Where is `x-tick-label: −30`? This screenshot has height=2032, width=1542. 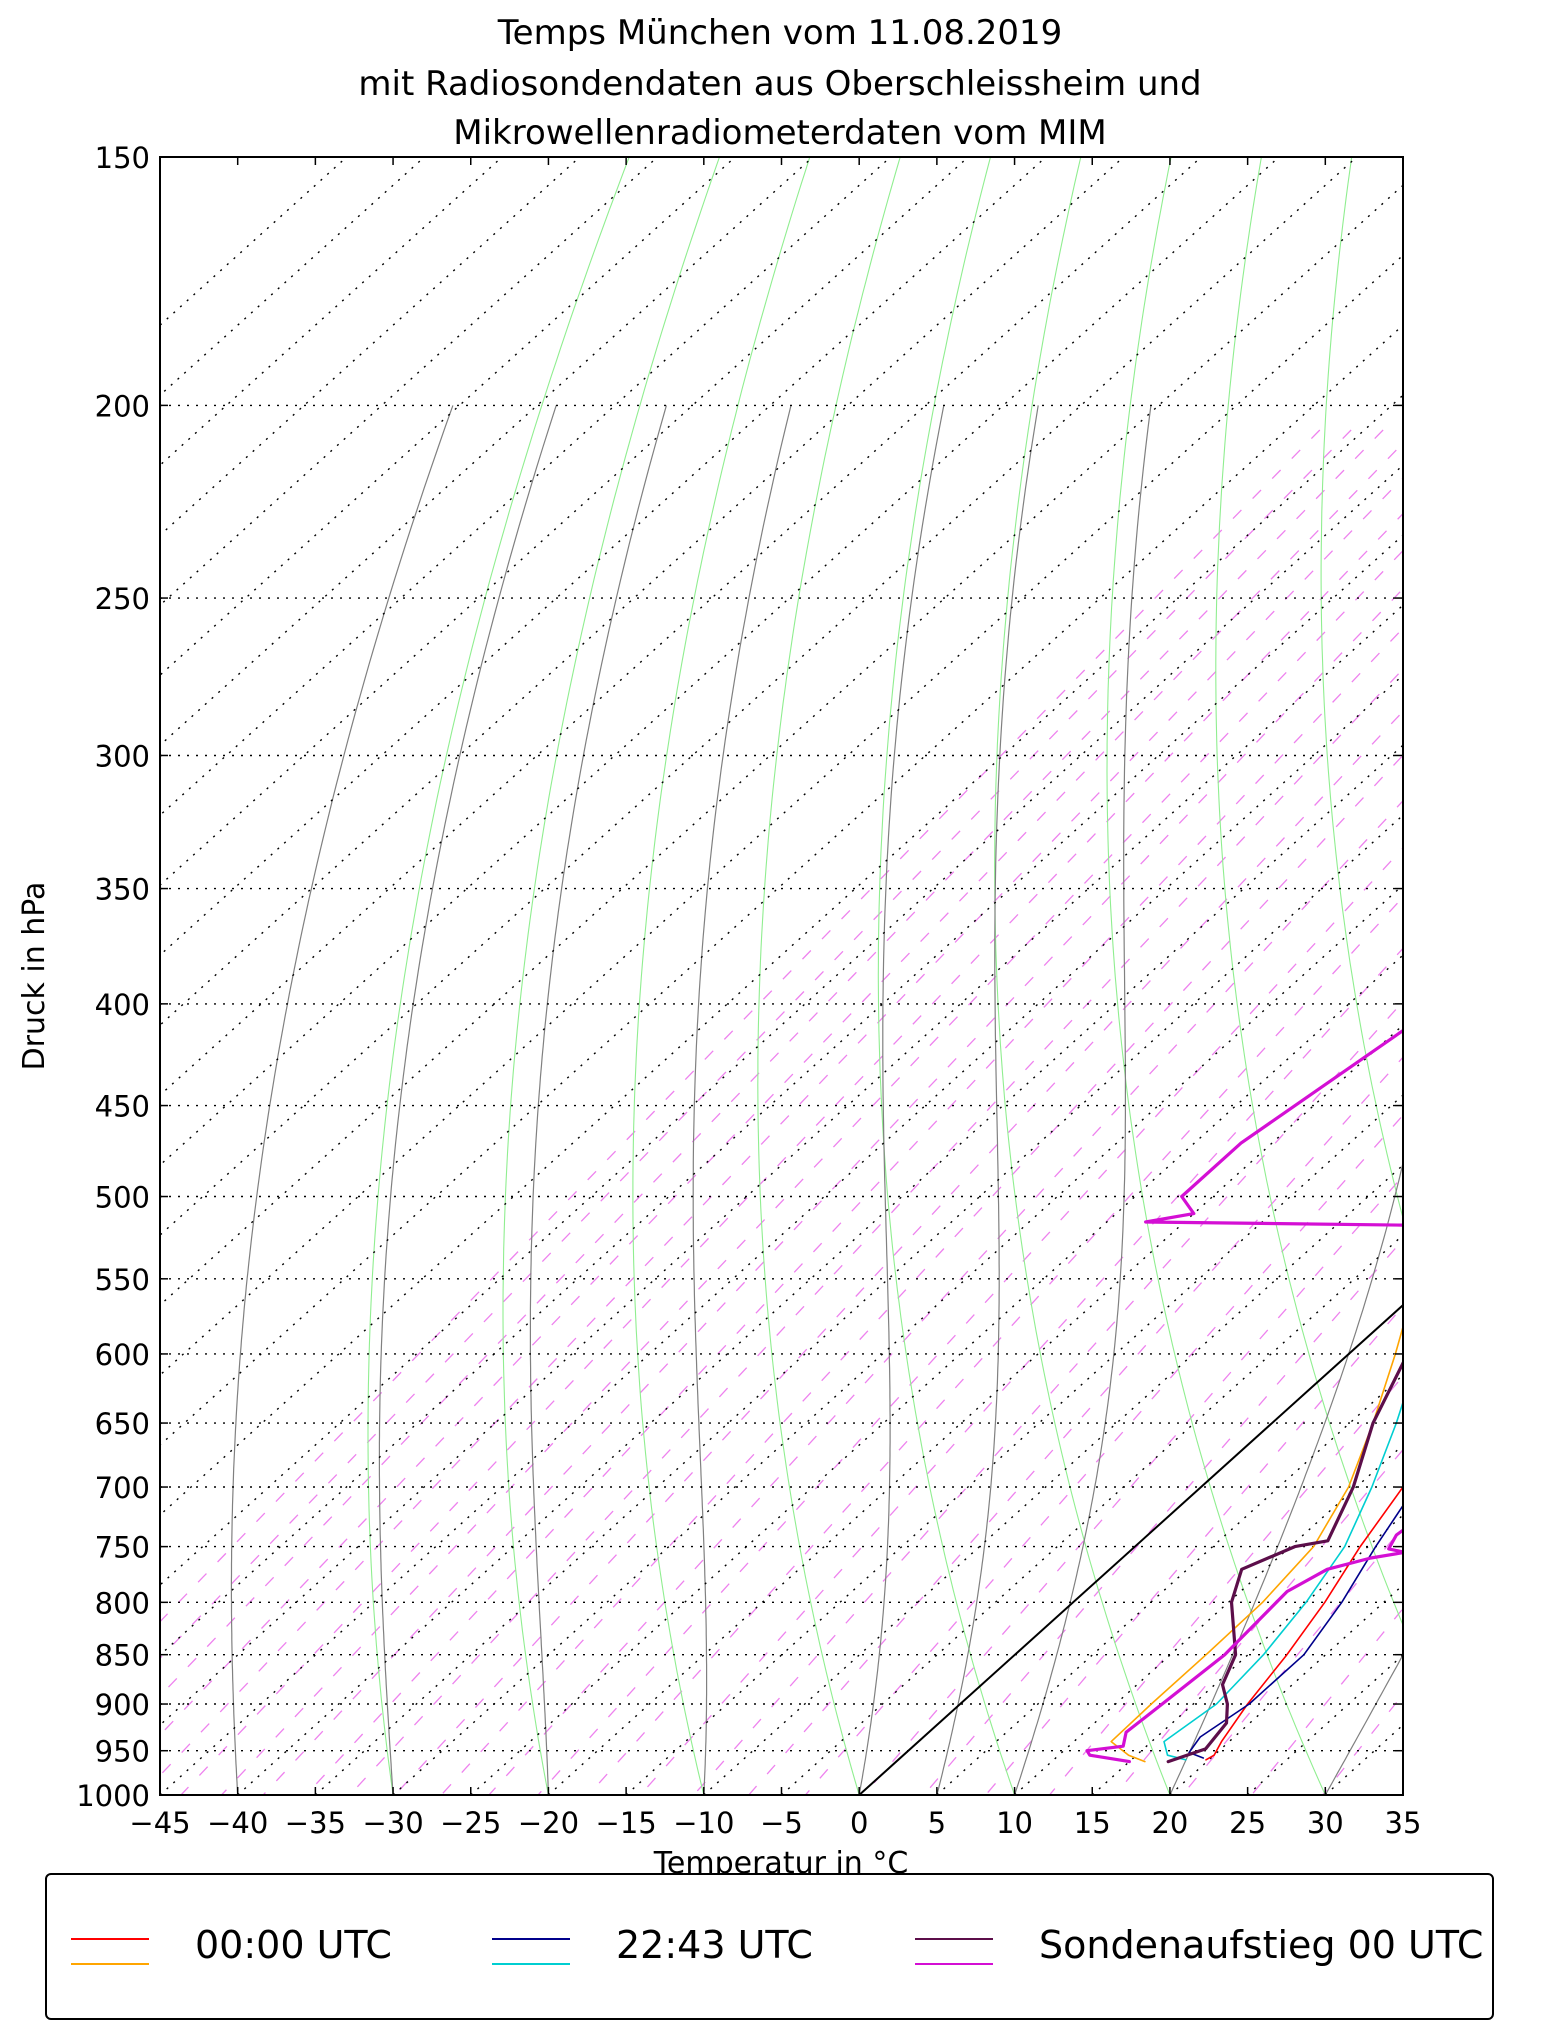
x-tick-label: −30 is located at coordinates (392, 1823).